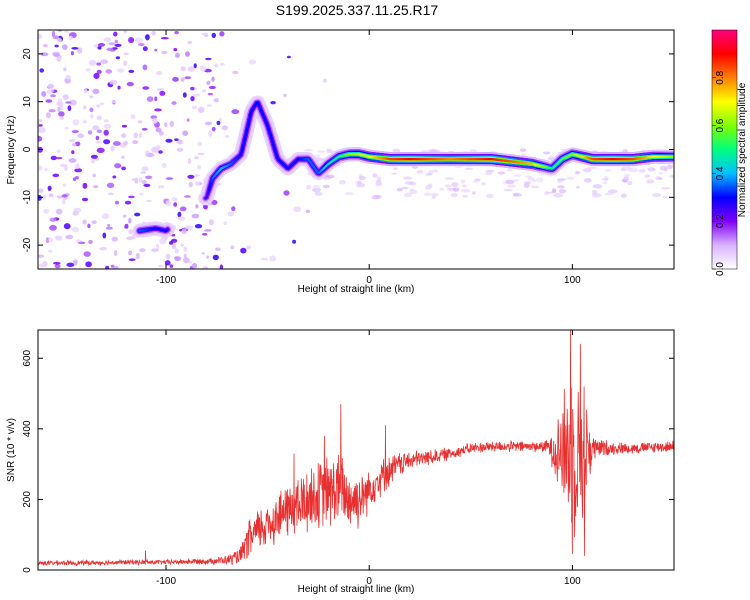 The width and height of the screenshot is (750, 600). Describe the element at coordinates (720, 221) in the screenshot. I see `colorbar-tick-label: 0.2` at that location.